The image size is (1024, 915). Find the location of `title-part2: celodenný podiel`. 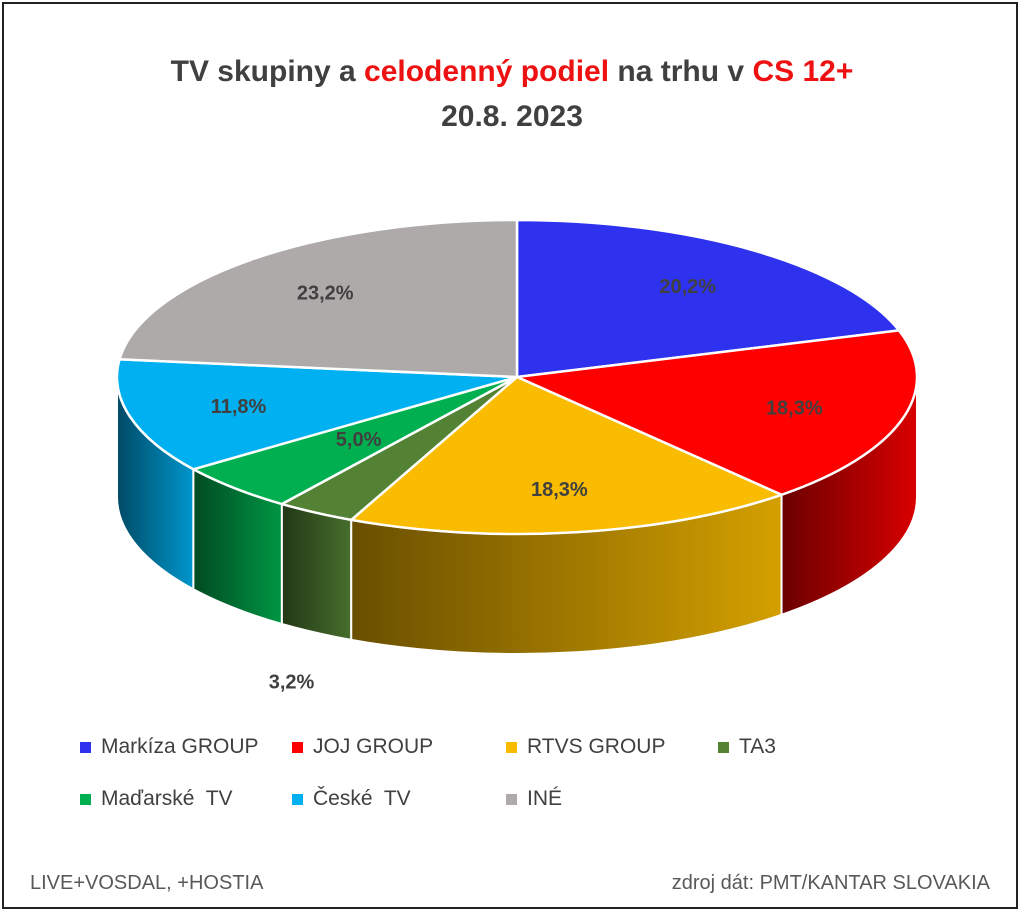

title-part2: celodenný podiel is located at coordinates (487, 71).